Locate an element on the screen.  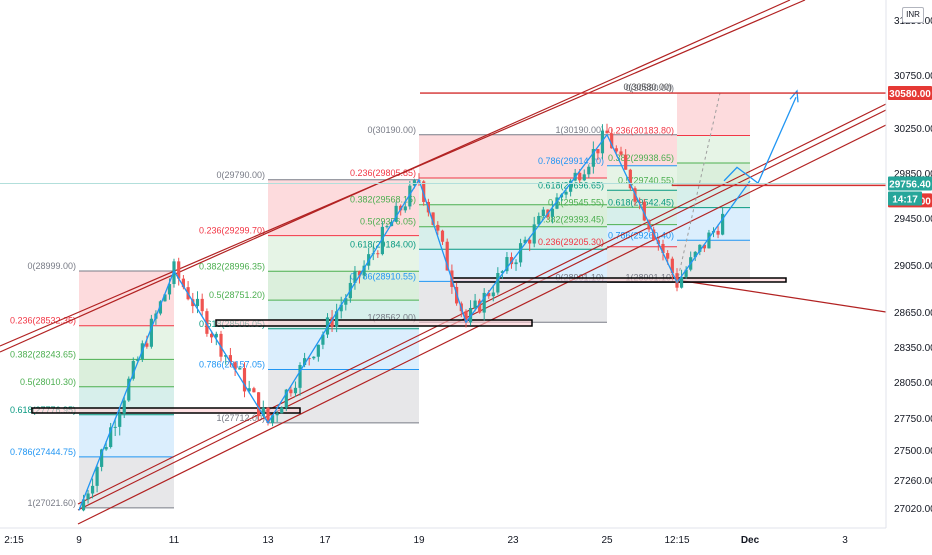
price-tick-label: 27750.00 is located at coordinates (913, 419).